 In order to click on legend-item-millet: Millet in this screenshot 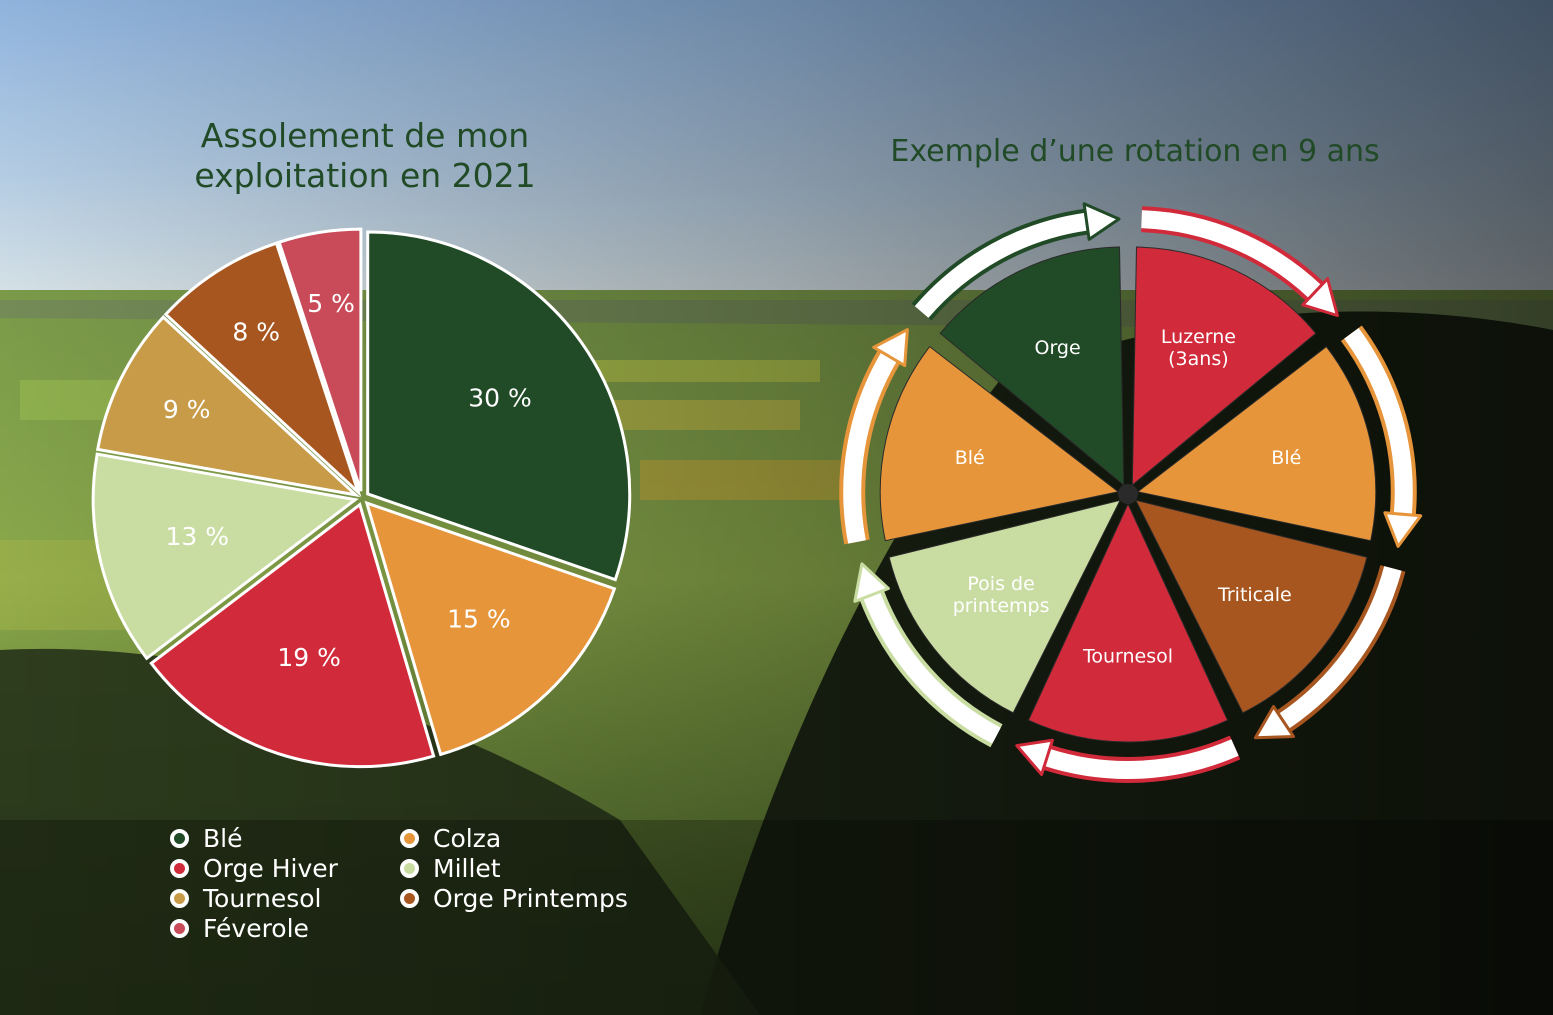, I will do `click(450, 868)`.